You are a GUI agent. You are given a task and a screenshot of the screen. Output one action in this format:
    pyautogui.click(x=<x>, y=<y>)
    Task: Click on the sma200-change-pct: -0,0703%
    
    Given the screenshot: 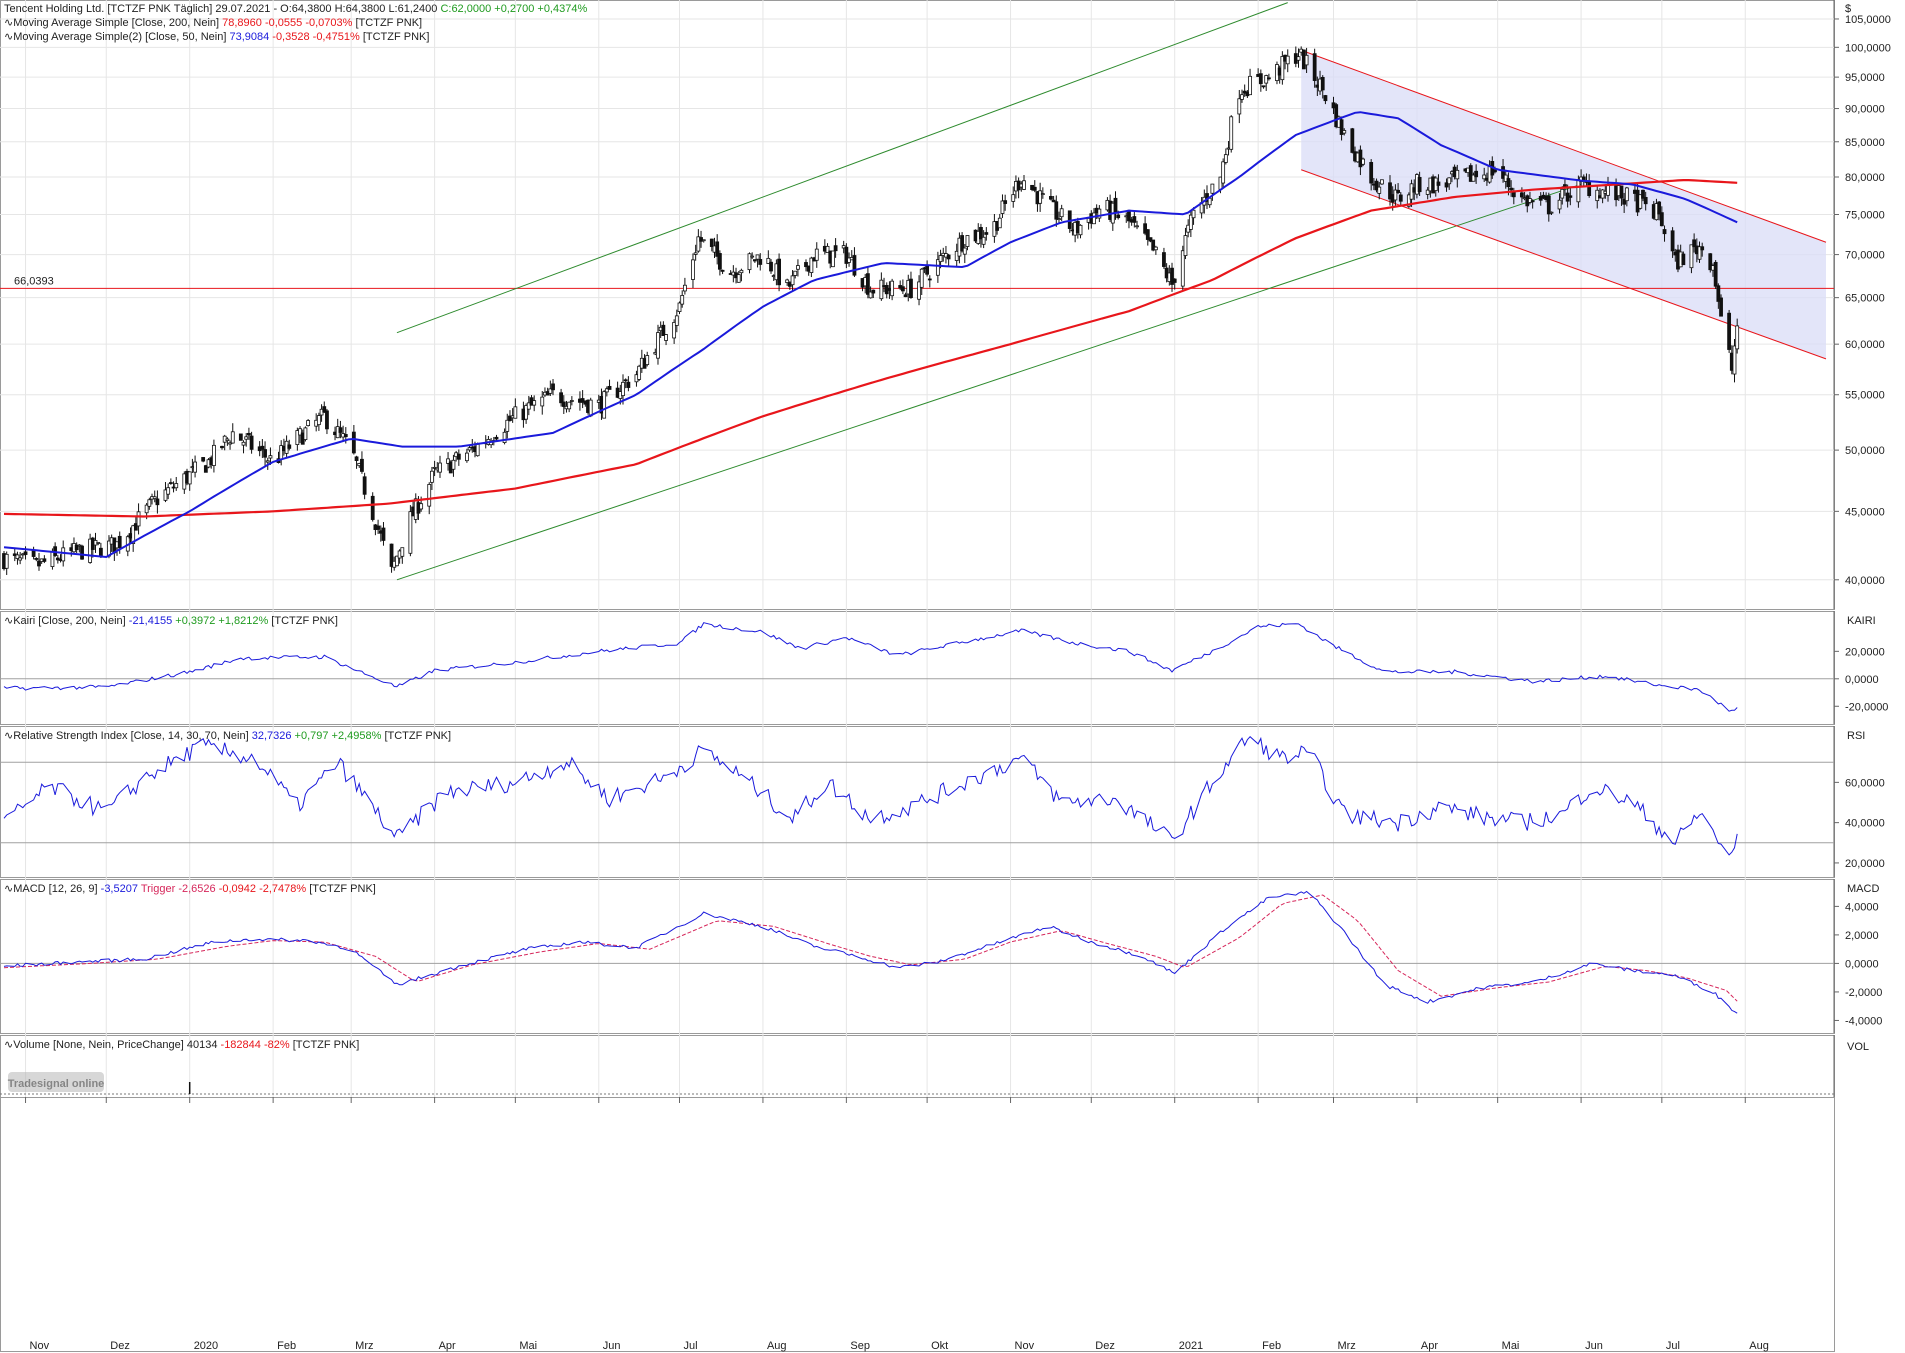 What is the action you would take?
    pyautogui.click(x=330, y=23)
    